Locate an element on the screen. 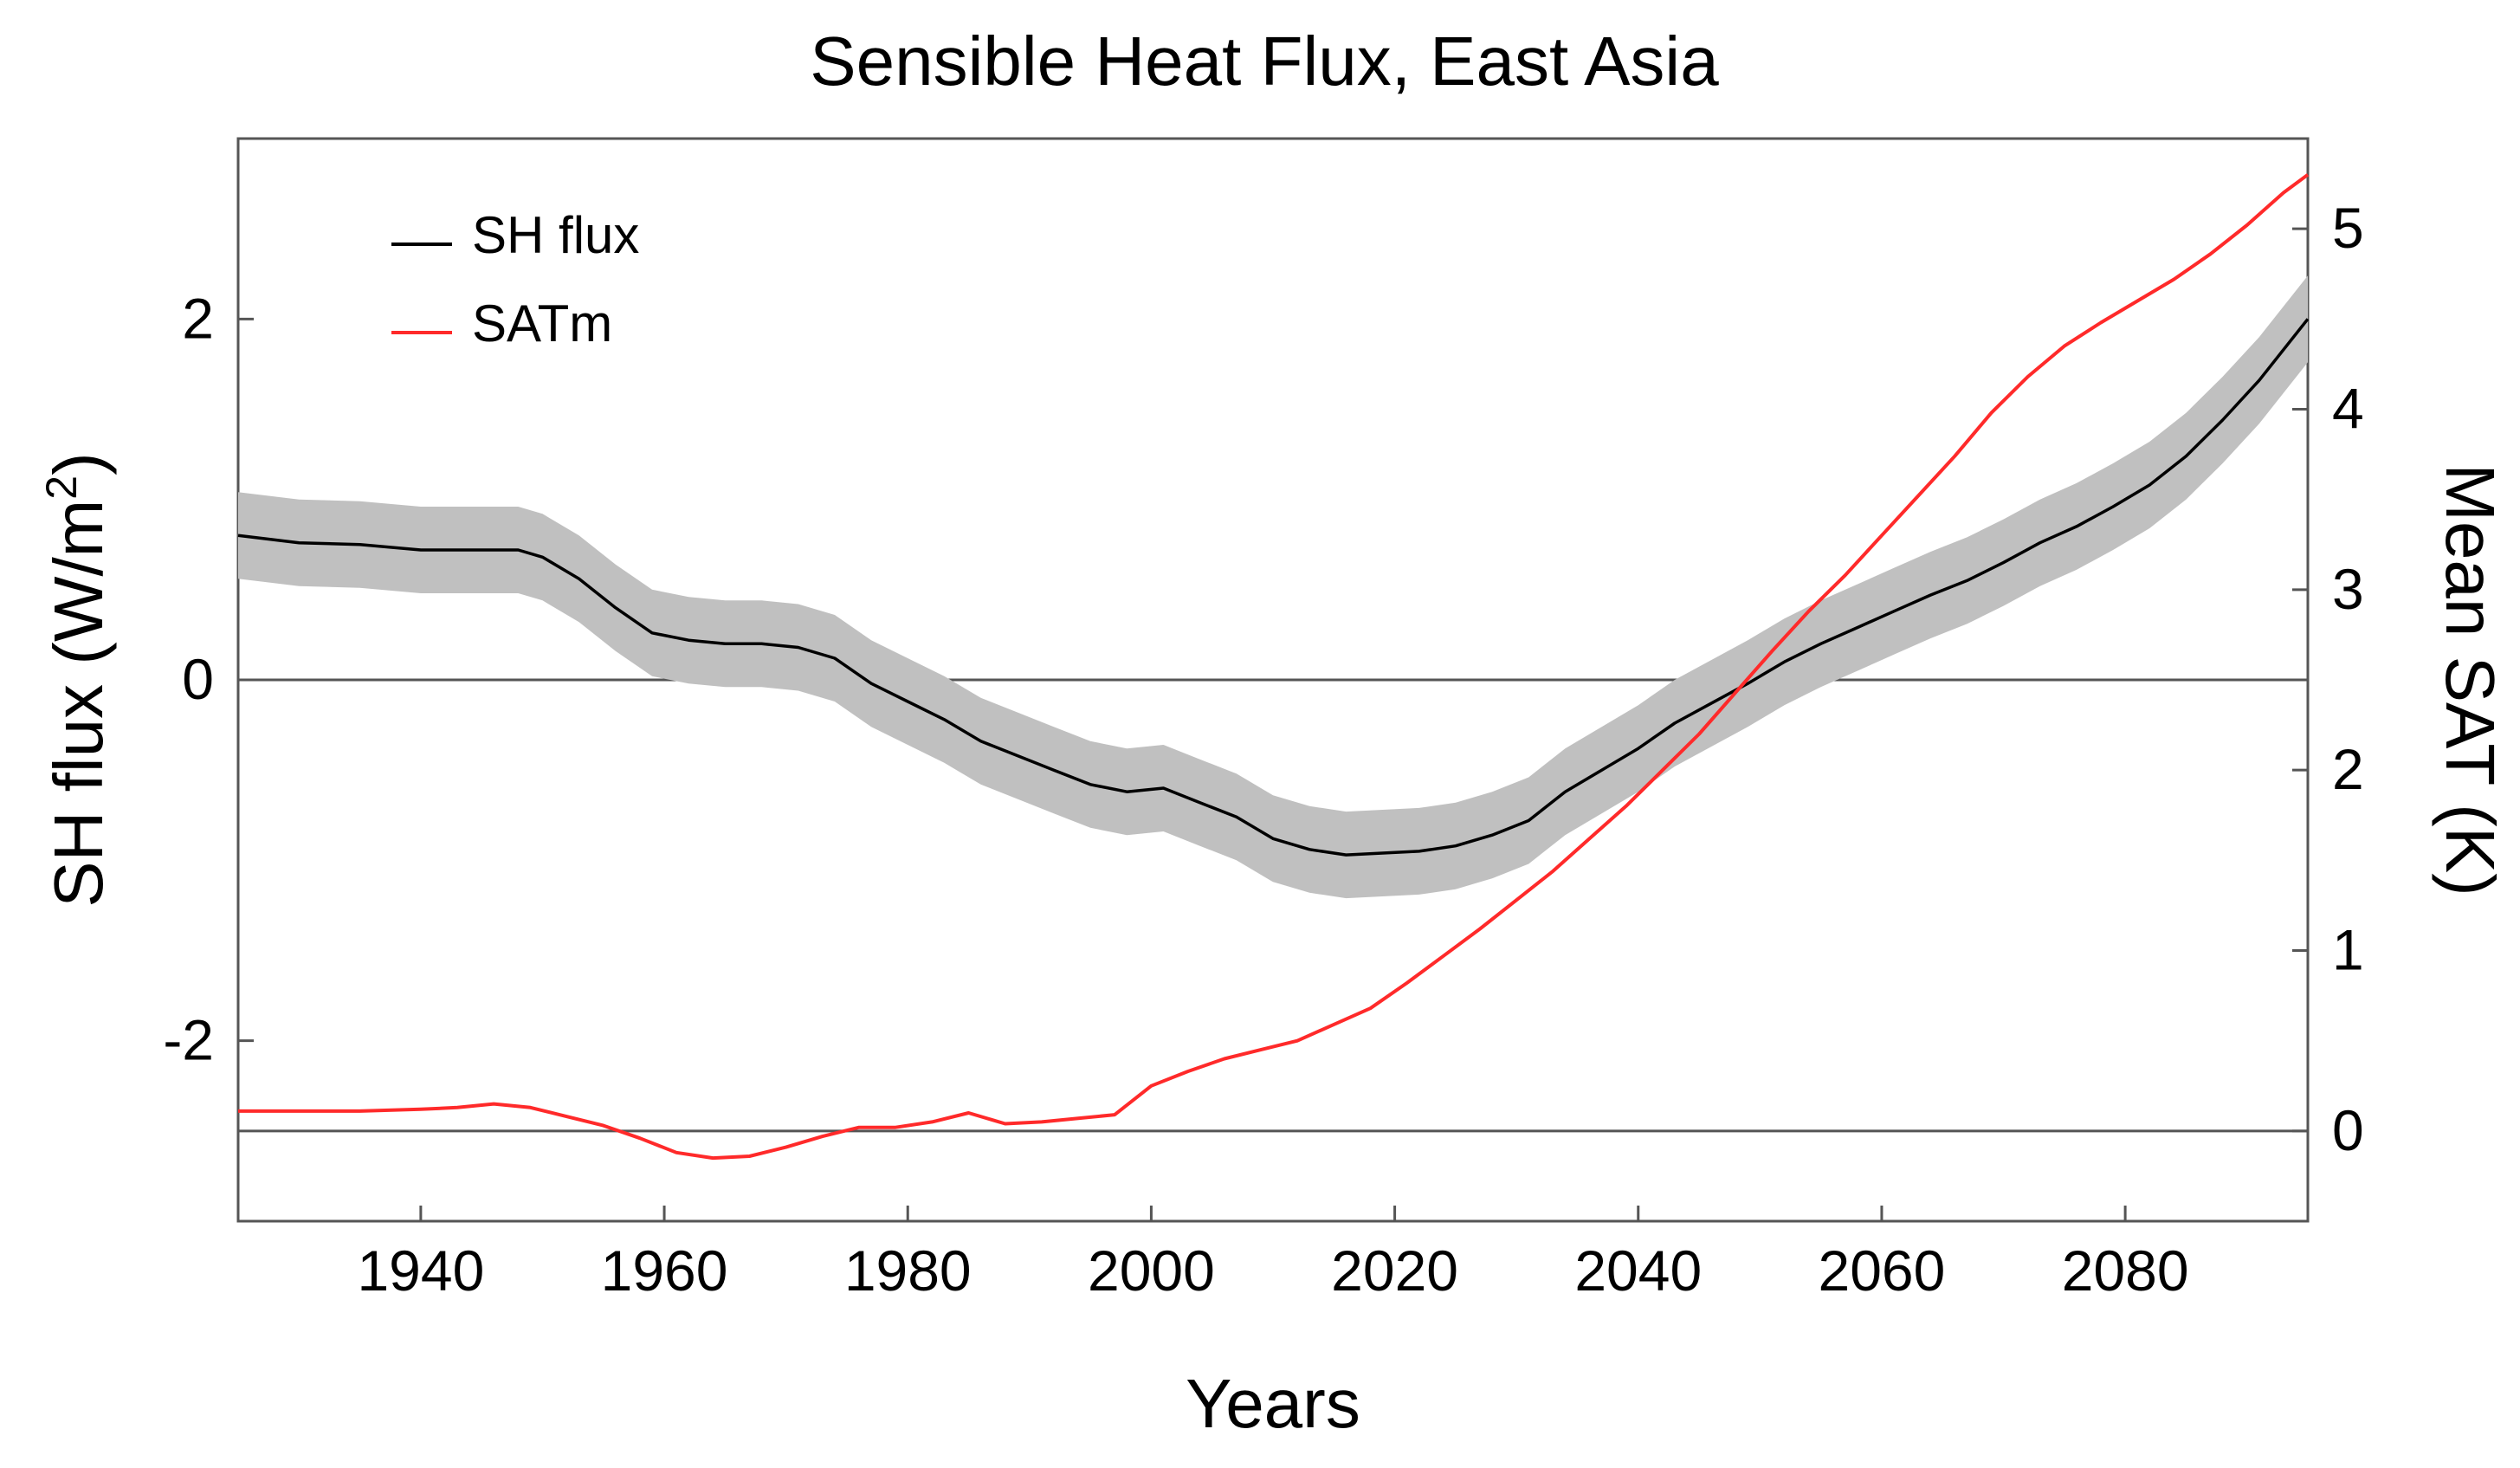  y-right-tick-label-2: 2 is located at coordinates (2348, 769).